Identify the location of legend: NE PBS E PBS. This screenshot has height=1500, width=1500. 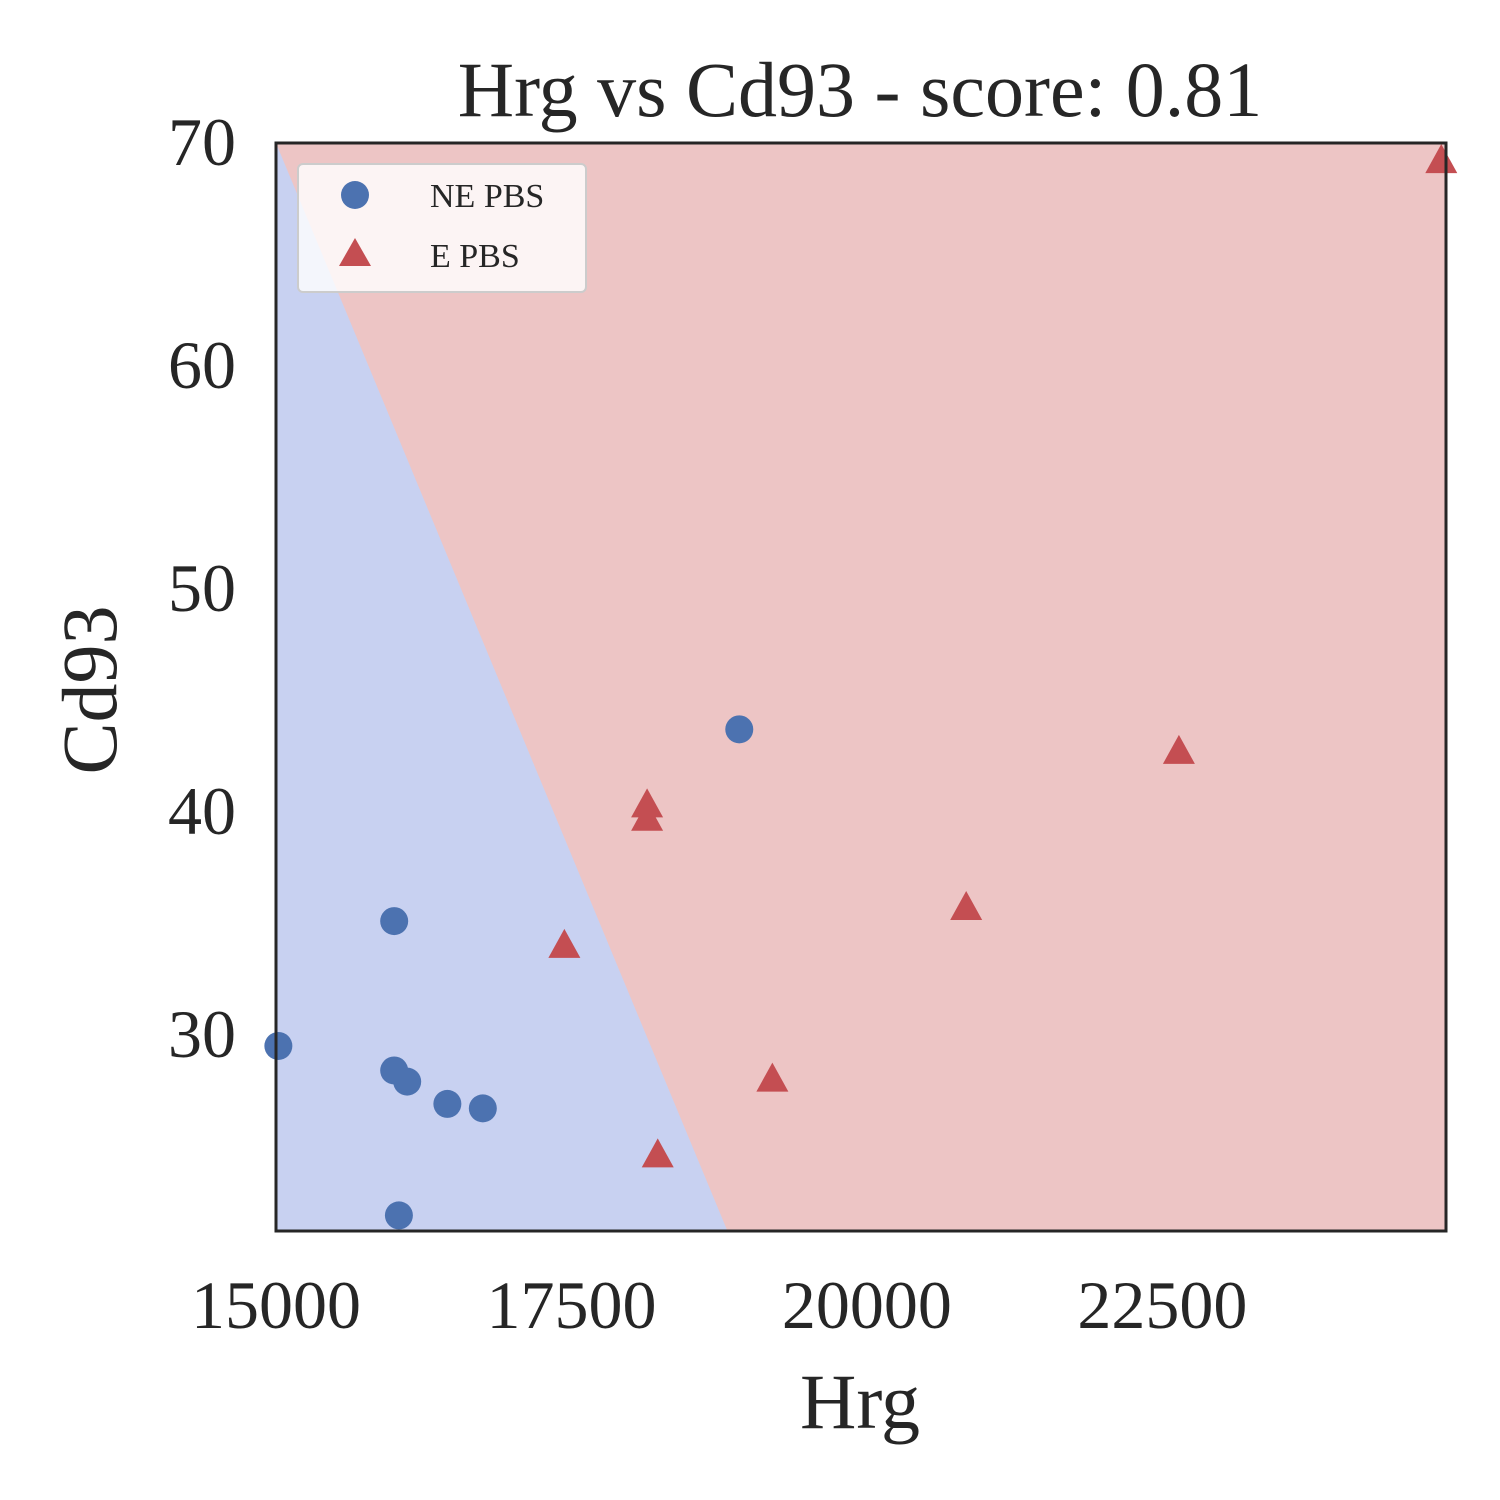
(442, 228).